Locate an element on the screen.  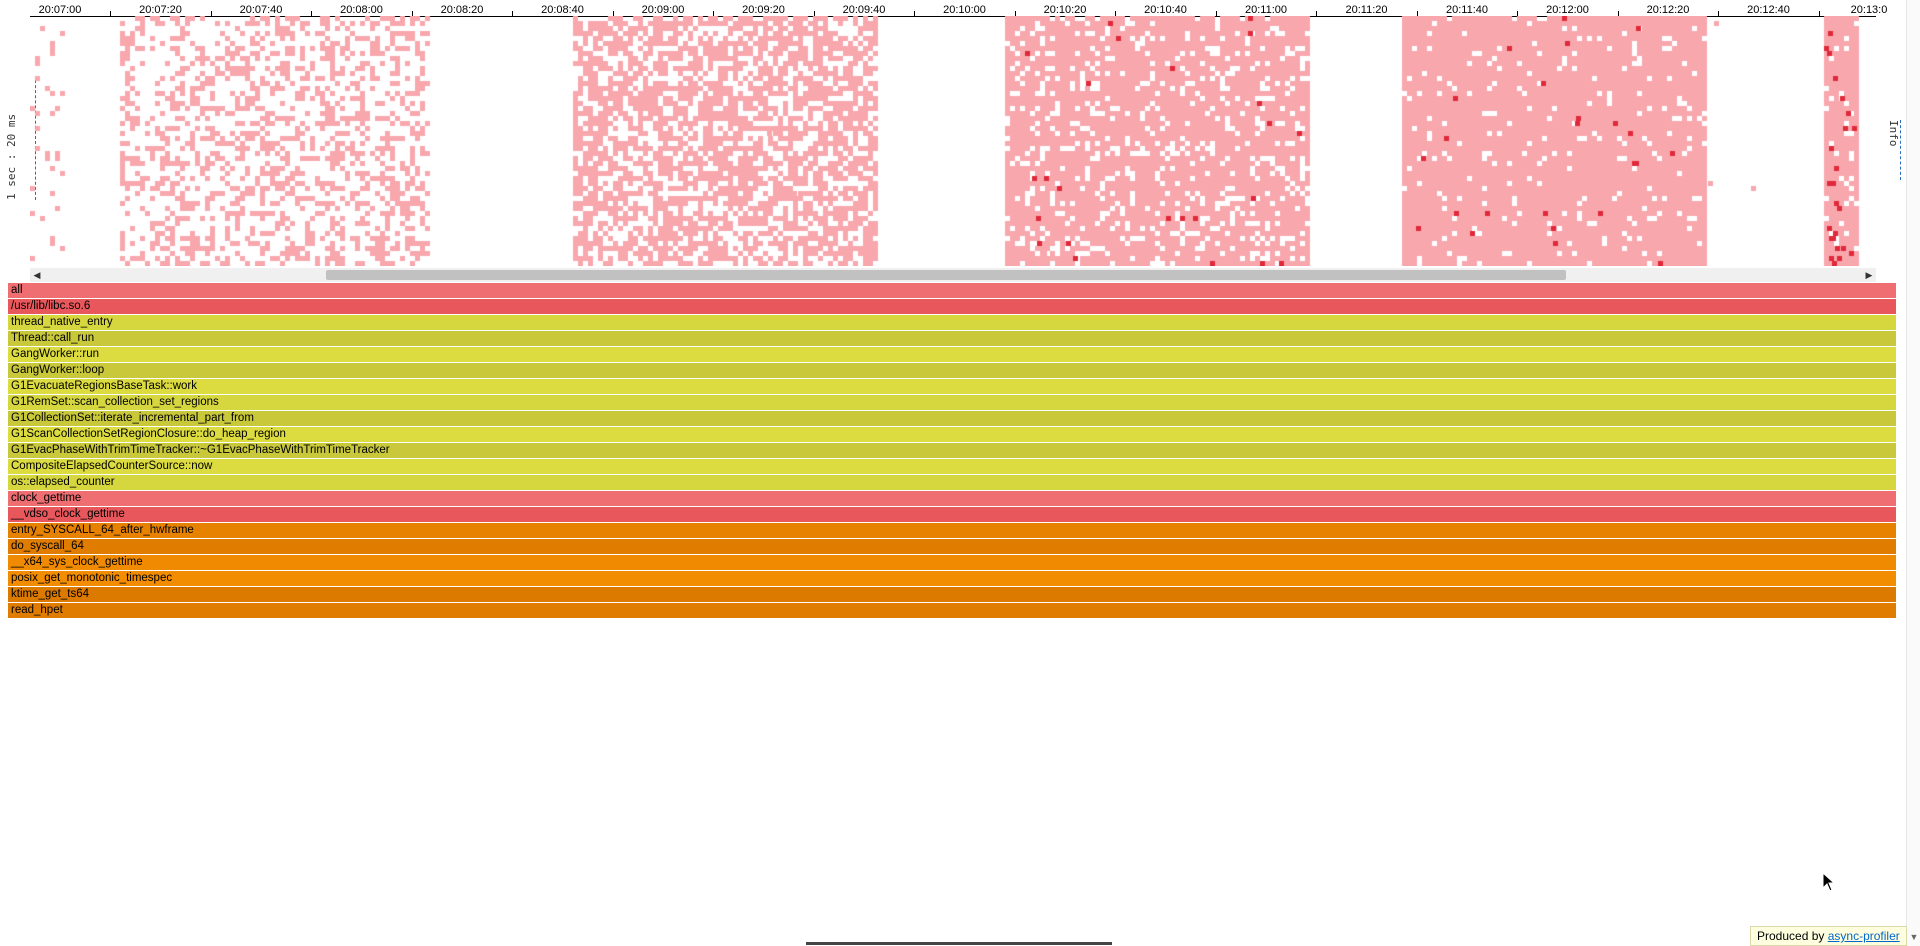
flame-frame: __vdso_clock_gettime is located at coordinates (952, 514).